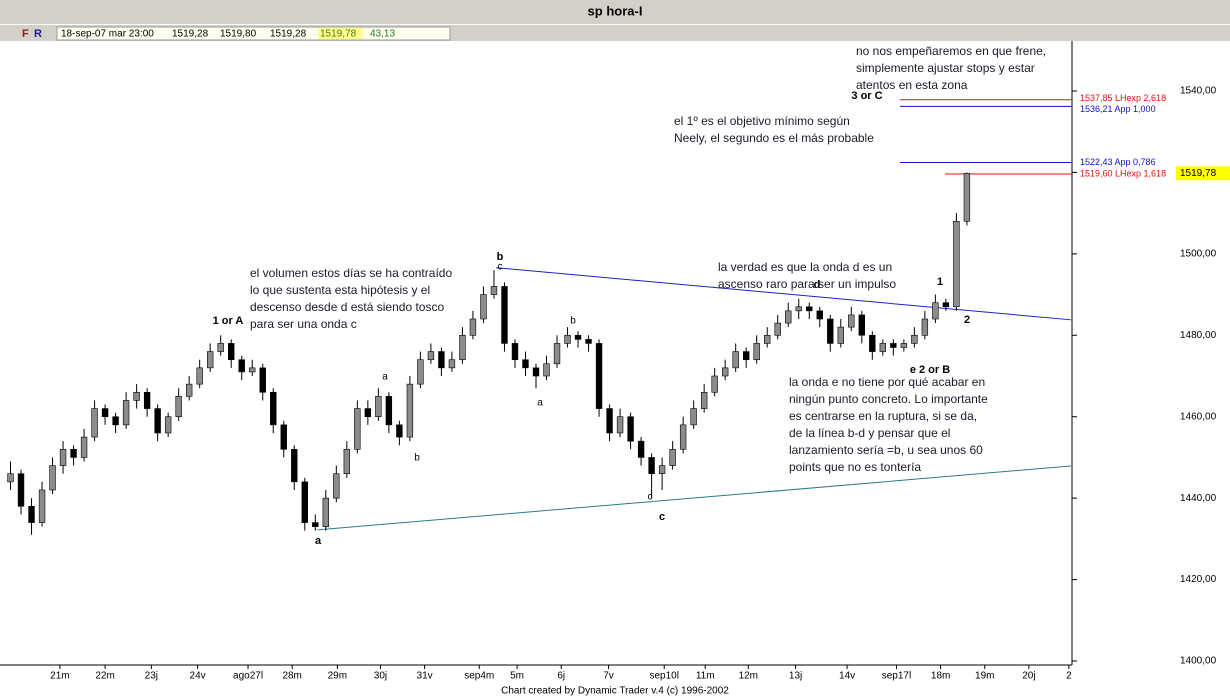 This screenshot has height=699, width=1230. What do you see at coordinates (762, 121) in the screenshot?
I see `note-line: el 1º es el objetivo mínimo según` at bounding box center [762, 121].